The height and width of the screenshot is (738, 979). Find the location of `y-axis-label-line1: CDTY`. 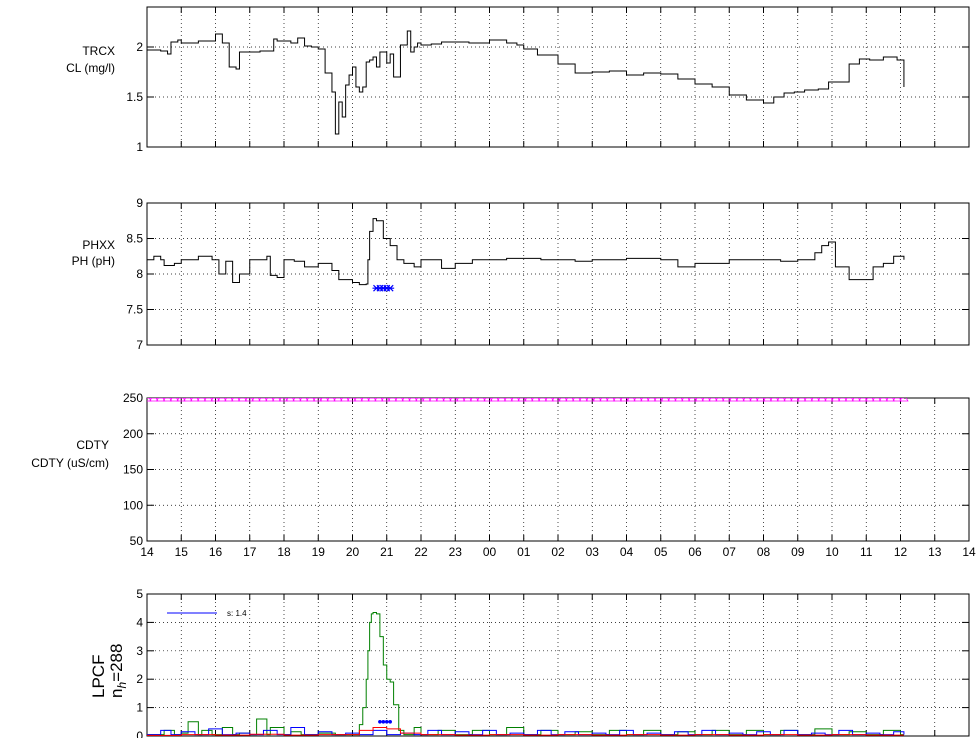

y-axis-label-line1: CDTY is located at coordinates (92, 445).